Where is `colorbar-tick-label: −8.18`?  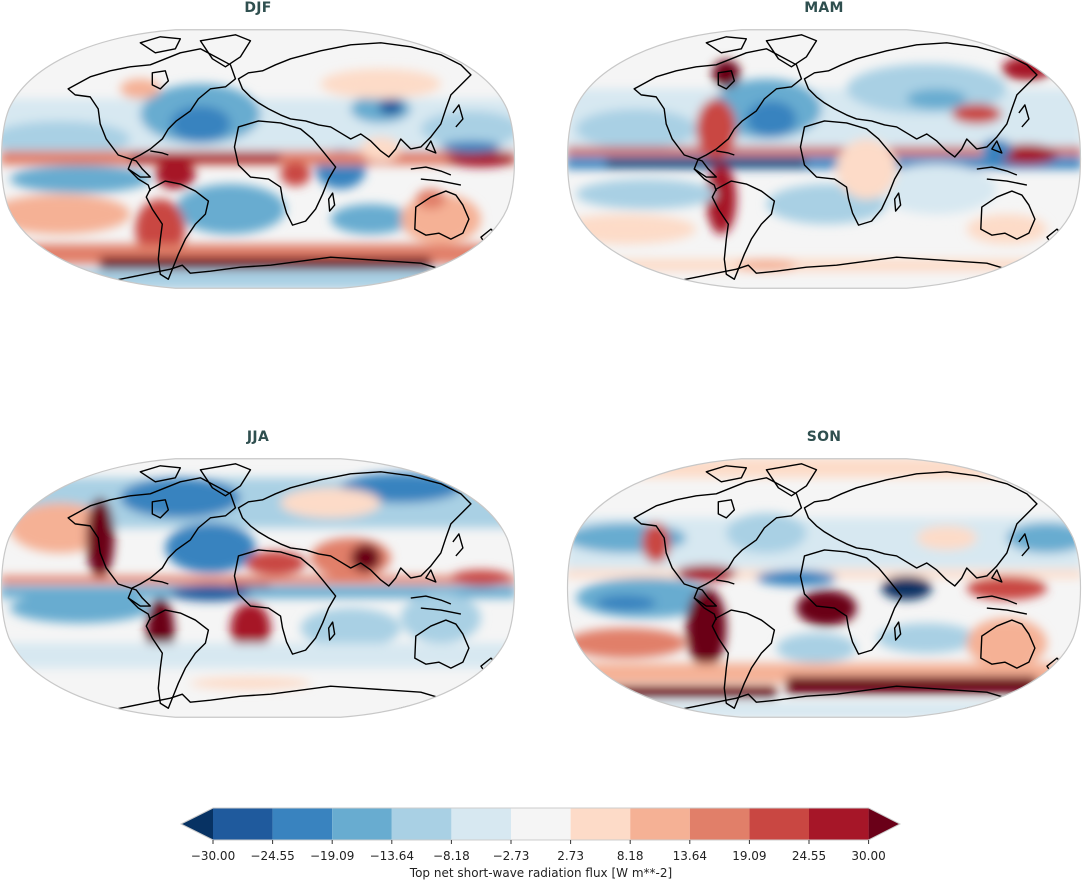 colorbar-tick-label: −8.18 is located at coordinates (451, 856).